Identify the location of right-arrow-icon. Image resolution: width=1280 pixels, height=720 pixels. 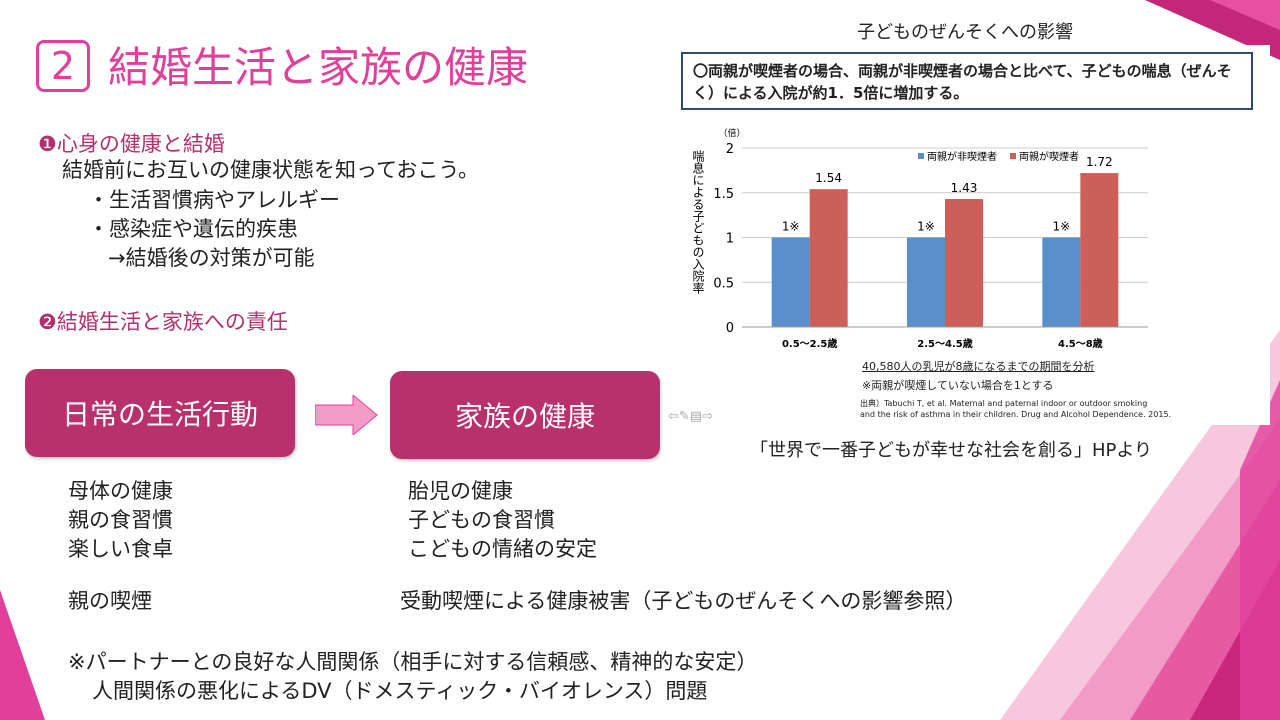
(346, 415).